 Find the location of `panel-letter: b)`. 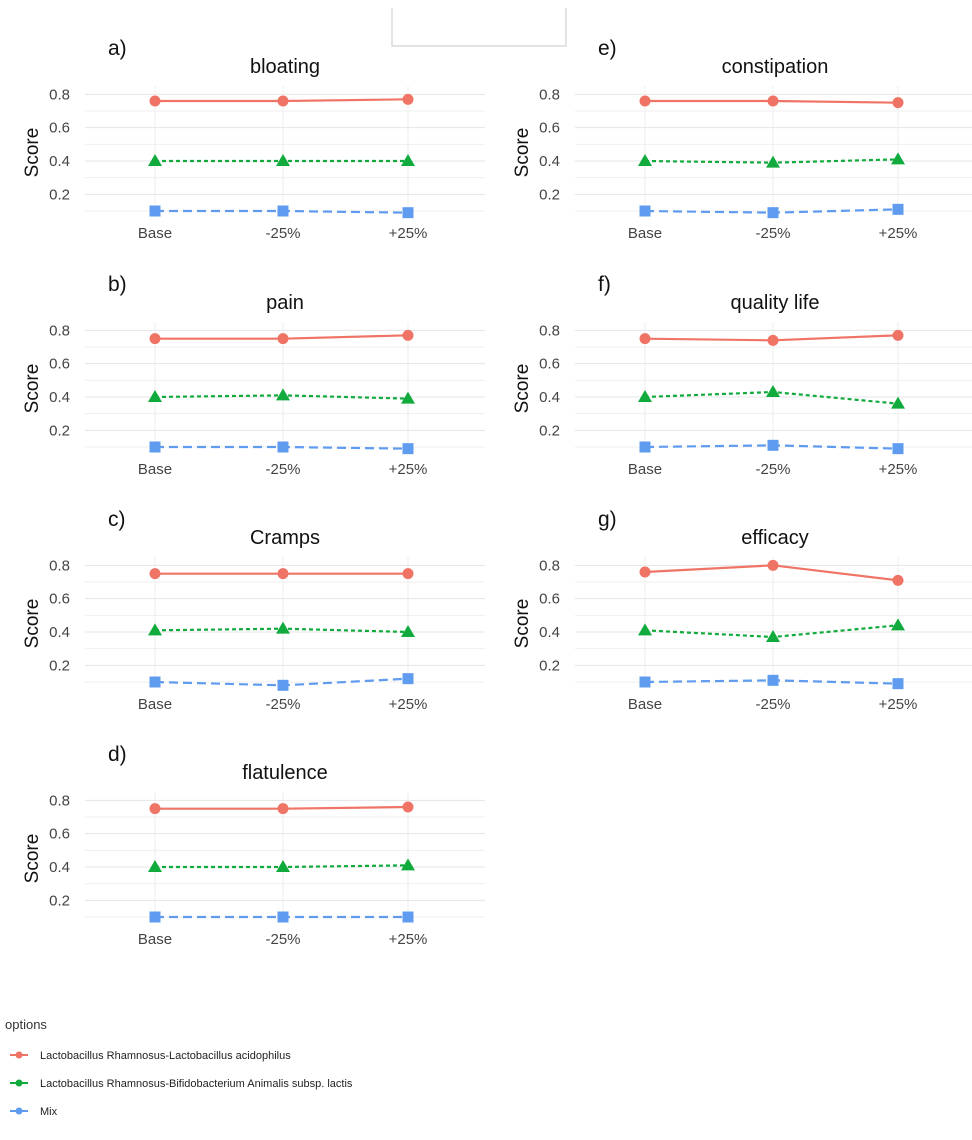

panel-letter: b) is located at coordinates (117, 284).